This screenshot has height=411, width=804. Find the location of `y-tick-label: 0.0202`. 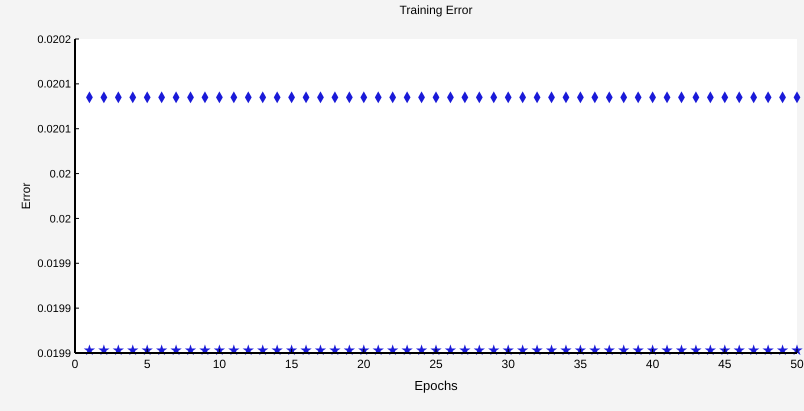

y-tick-label: 0.0202 is located at coordinates (54, 40).